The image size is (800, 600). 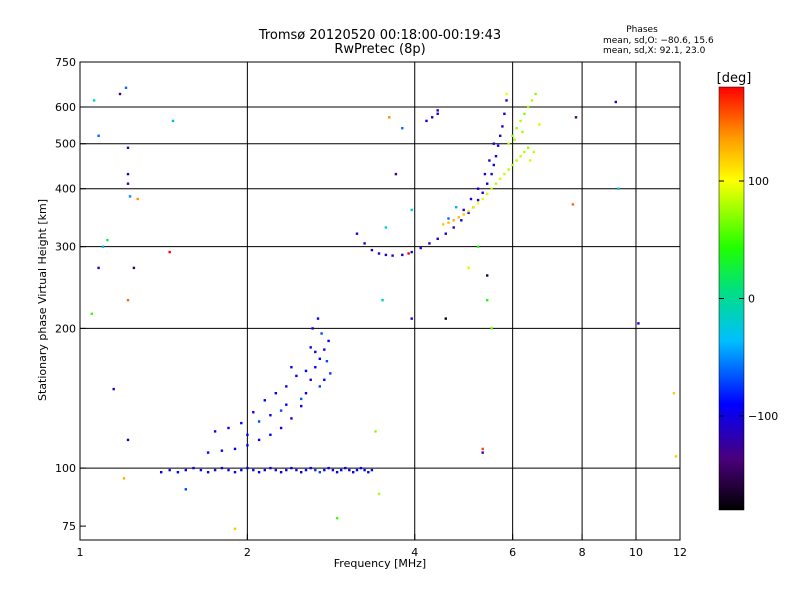 I want to click on y-tick-label: 75, so click(x=69, y=526).